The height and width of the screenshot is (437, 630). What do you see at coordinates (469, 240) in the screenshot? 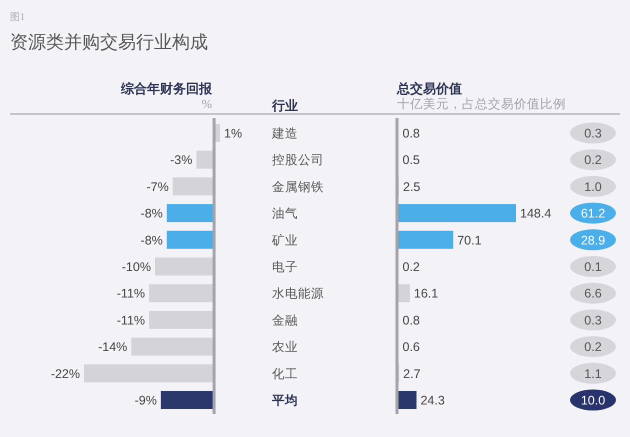
I see `data-label: 70.1` at bounding box center [469, 240].